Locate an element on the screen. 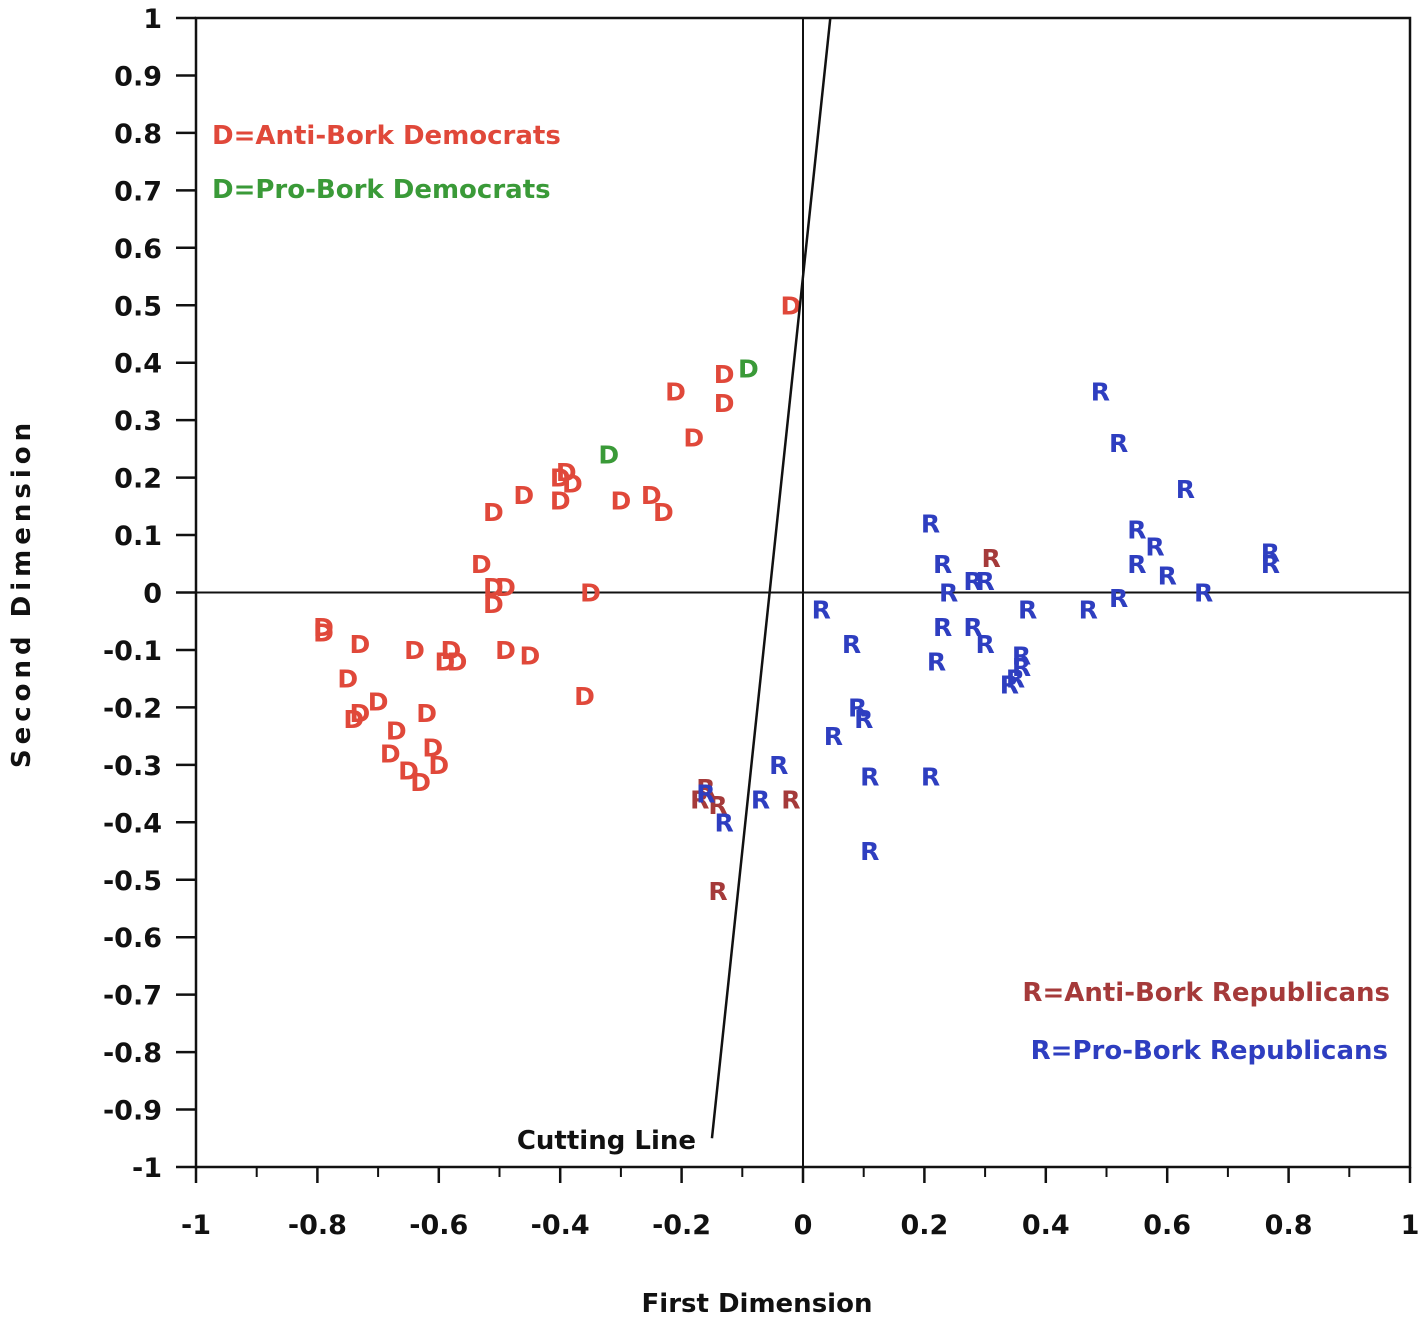 This screenshot has height=1320, width=1421. cutting-line is located at coordinates (771, 578).